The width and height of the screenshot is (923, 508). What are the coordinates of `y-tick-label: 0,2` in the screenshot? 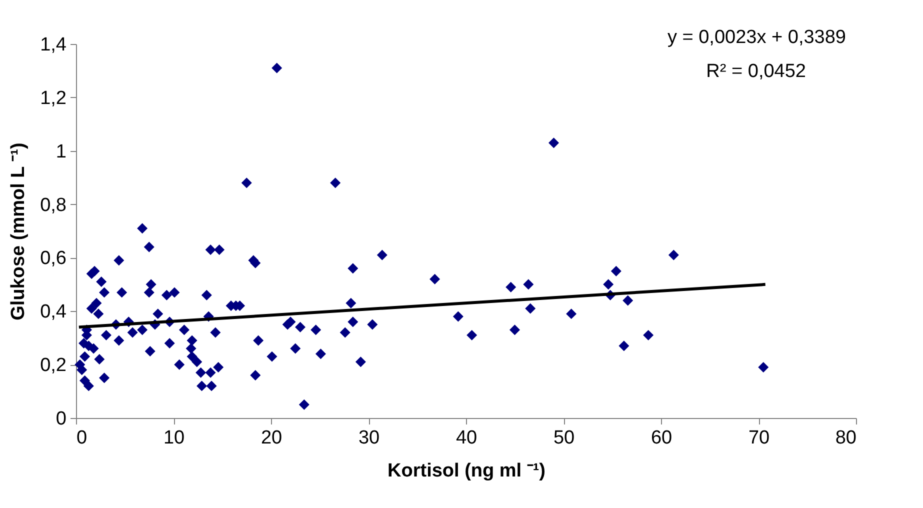 It's located at (53, 365).